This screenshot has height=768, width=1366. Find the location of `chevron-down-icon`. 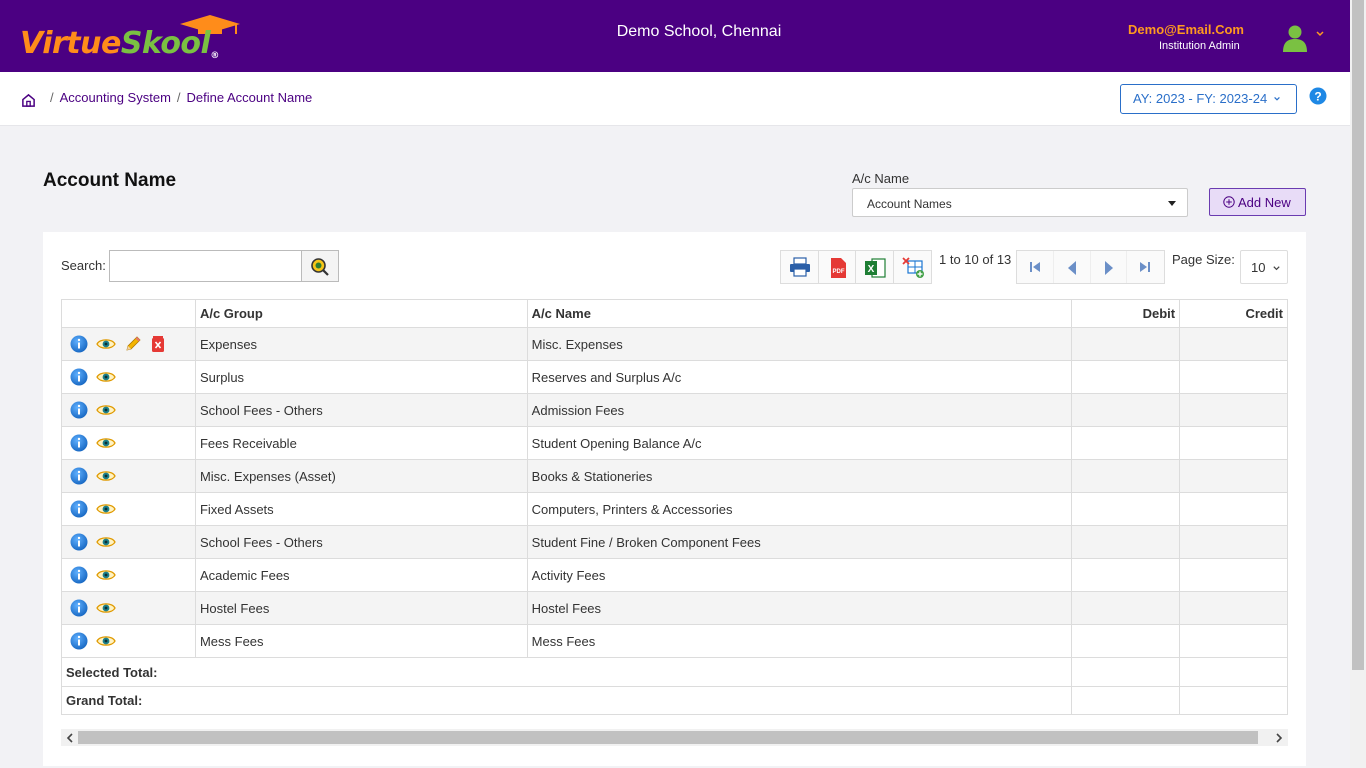

chevron-down-icon is located at coordinates (1320, 34).